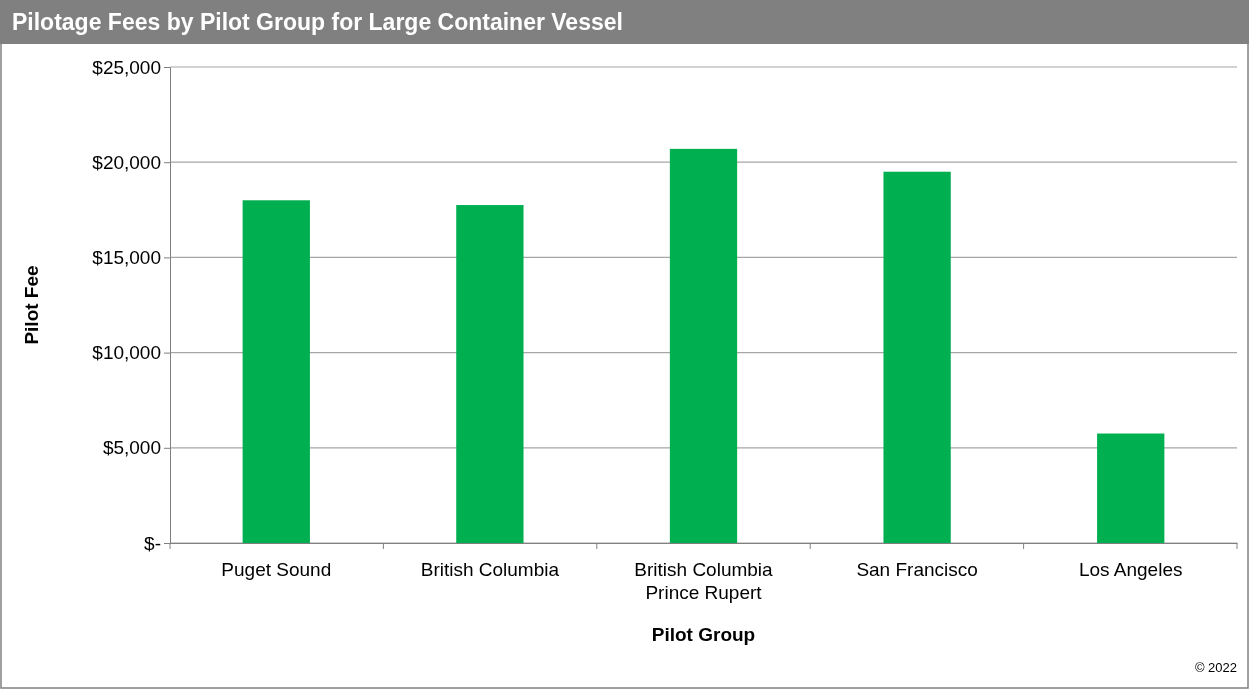 The width and height of the screenshot is (1249, 689). I want to click on y-tick-label: $15,000, so click(126, 257).